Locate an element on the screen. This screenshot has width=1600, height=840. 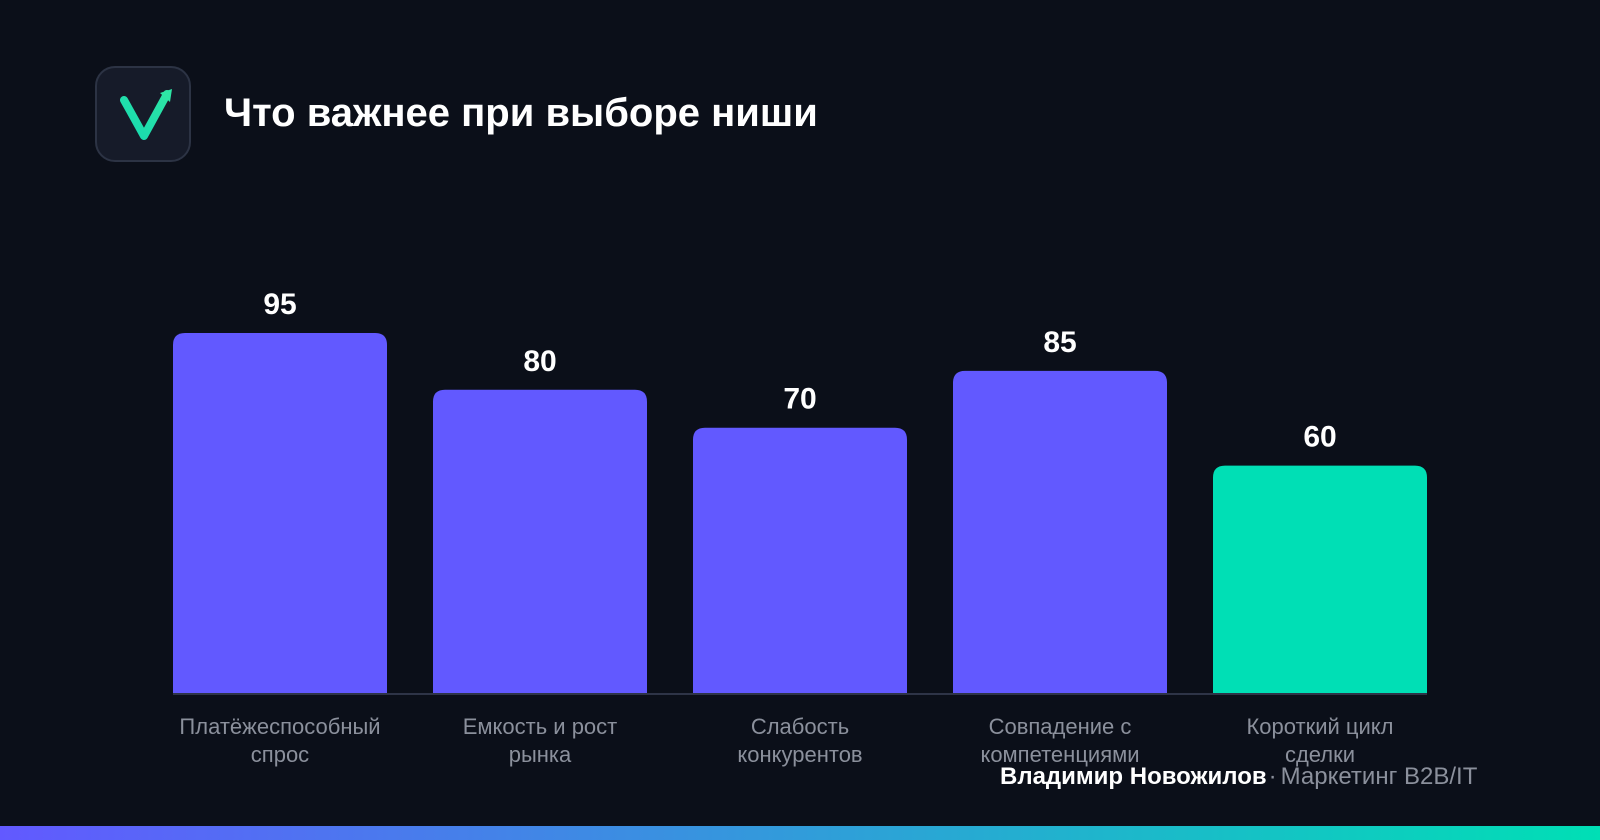
footer-subtitle: Маркетинг B2B/IT is located at coordinates (1379, 776).